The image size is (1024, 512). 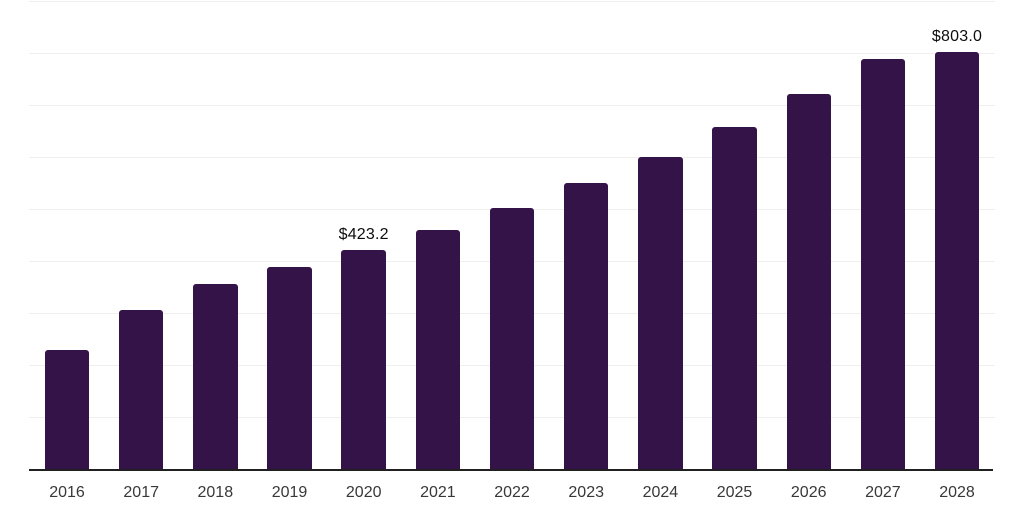 I want to click on bar-2016, so click(x=67, y=410).